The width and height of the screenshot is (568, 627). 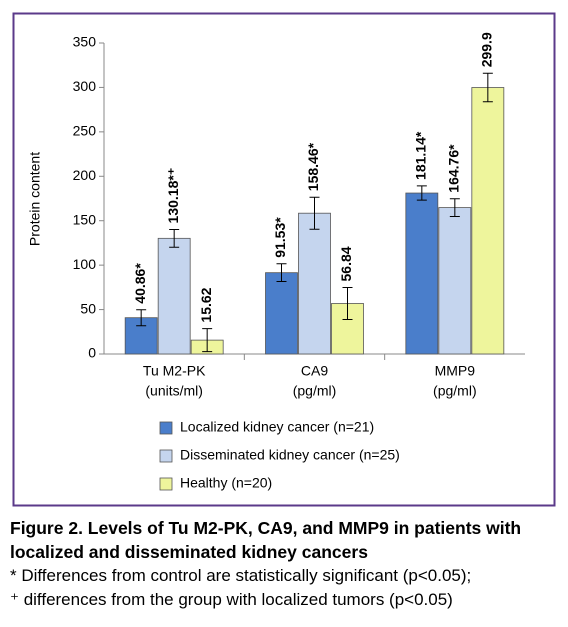 I want to click on value-label: 40.86*, so click(x=140, y=283).